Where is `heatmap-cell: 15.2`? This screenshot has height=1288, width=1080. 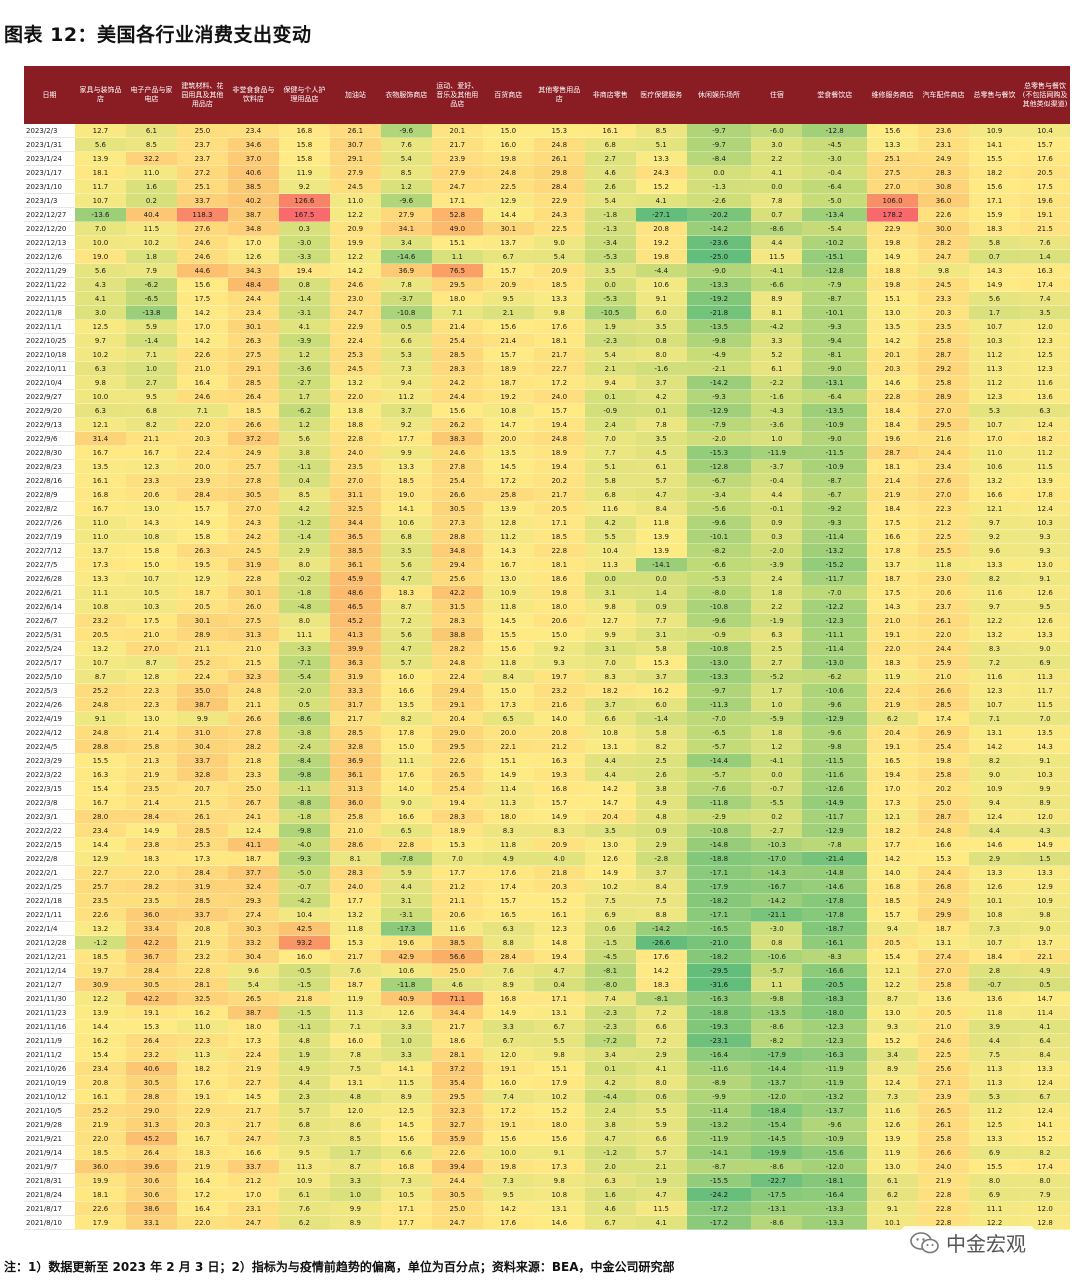 heatmap-cell: 15.2 is located at coordinates (559, 901).